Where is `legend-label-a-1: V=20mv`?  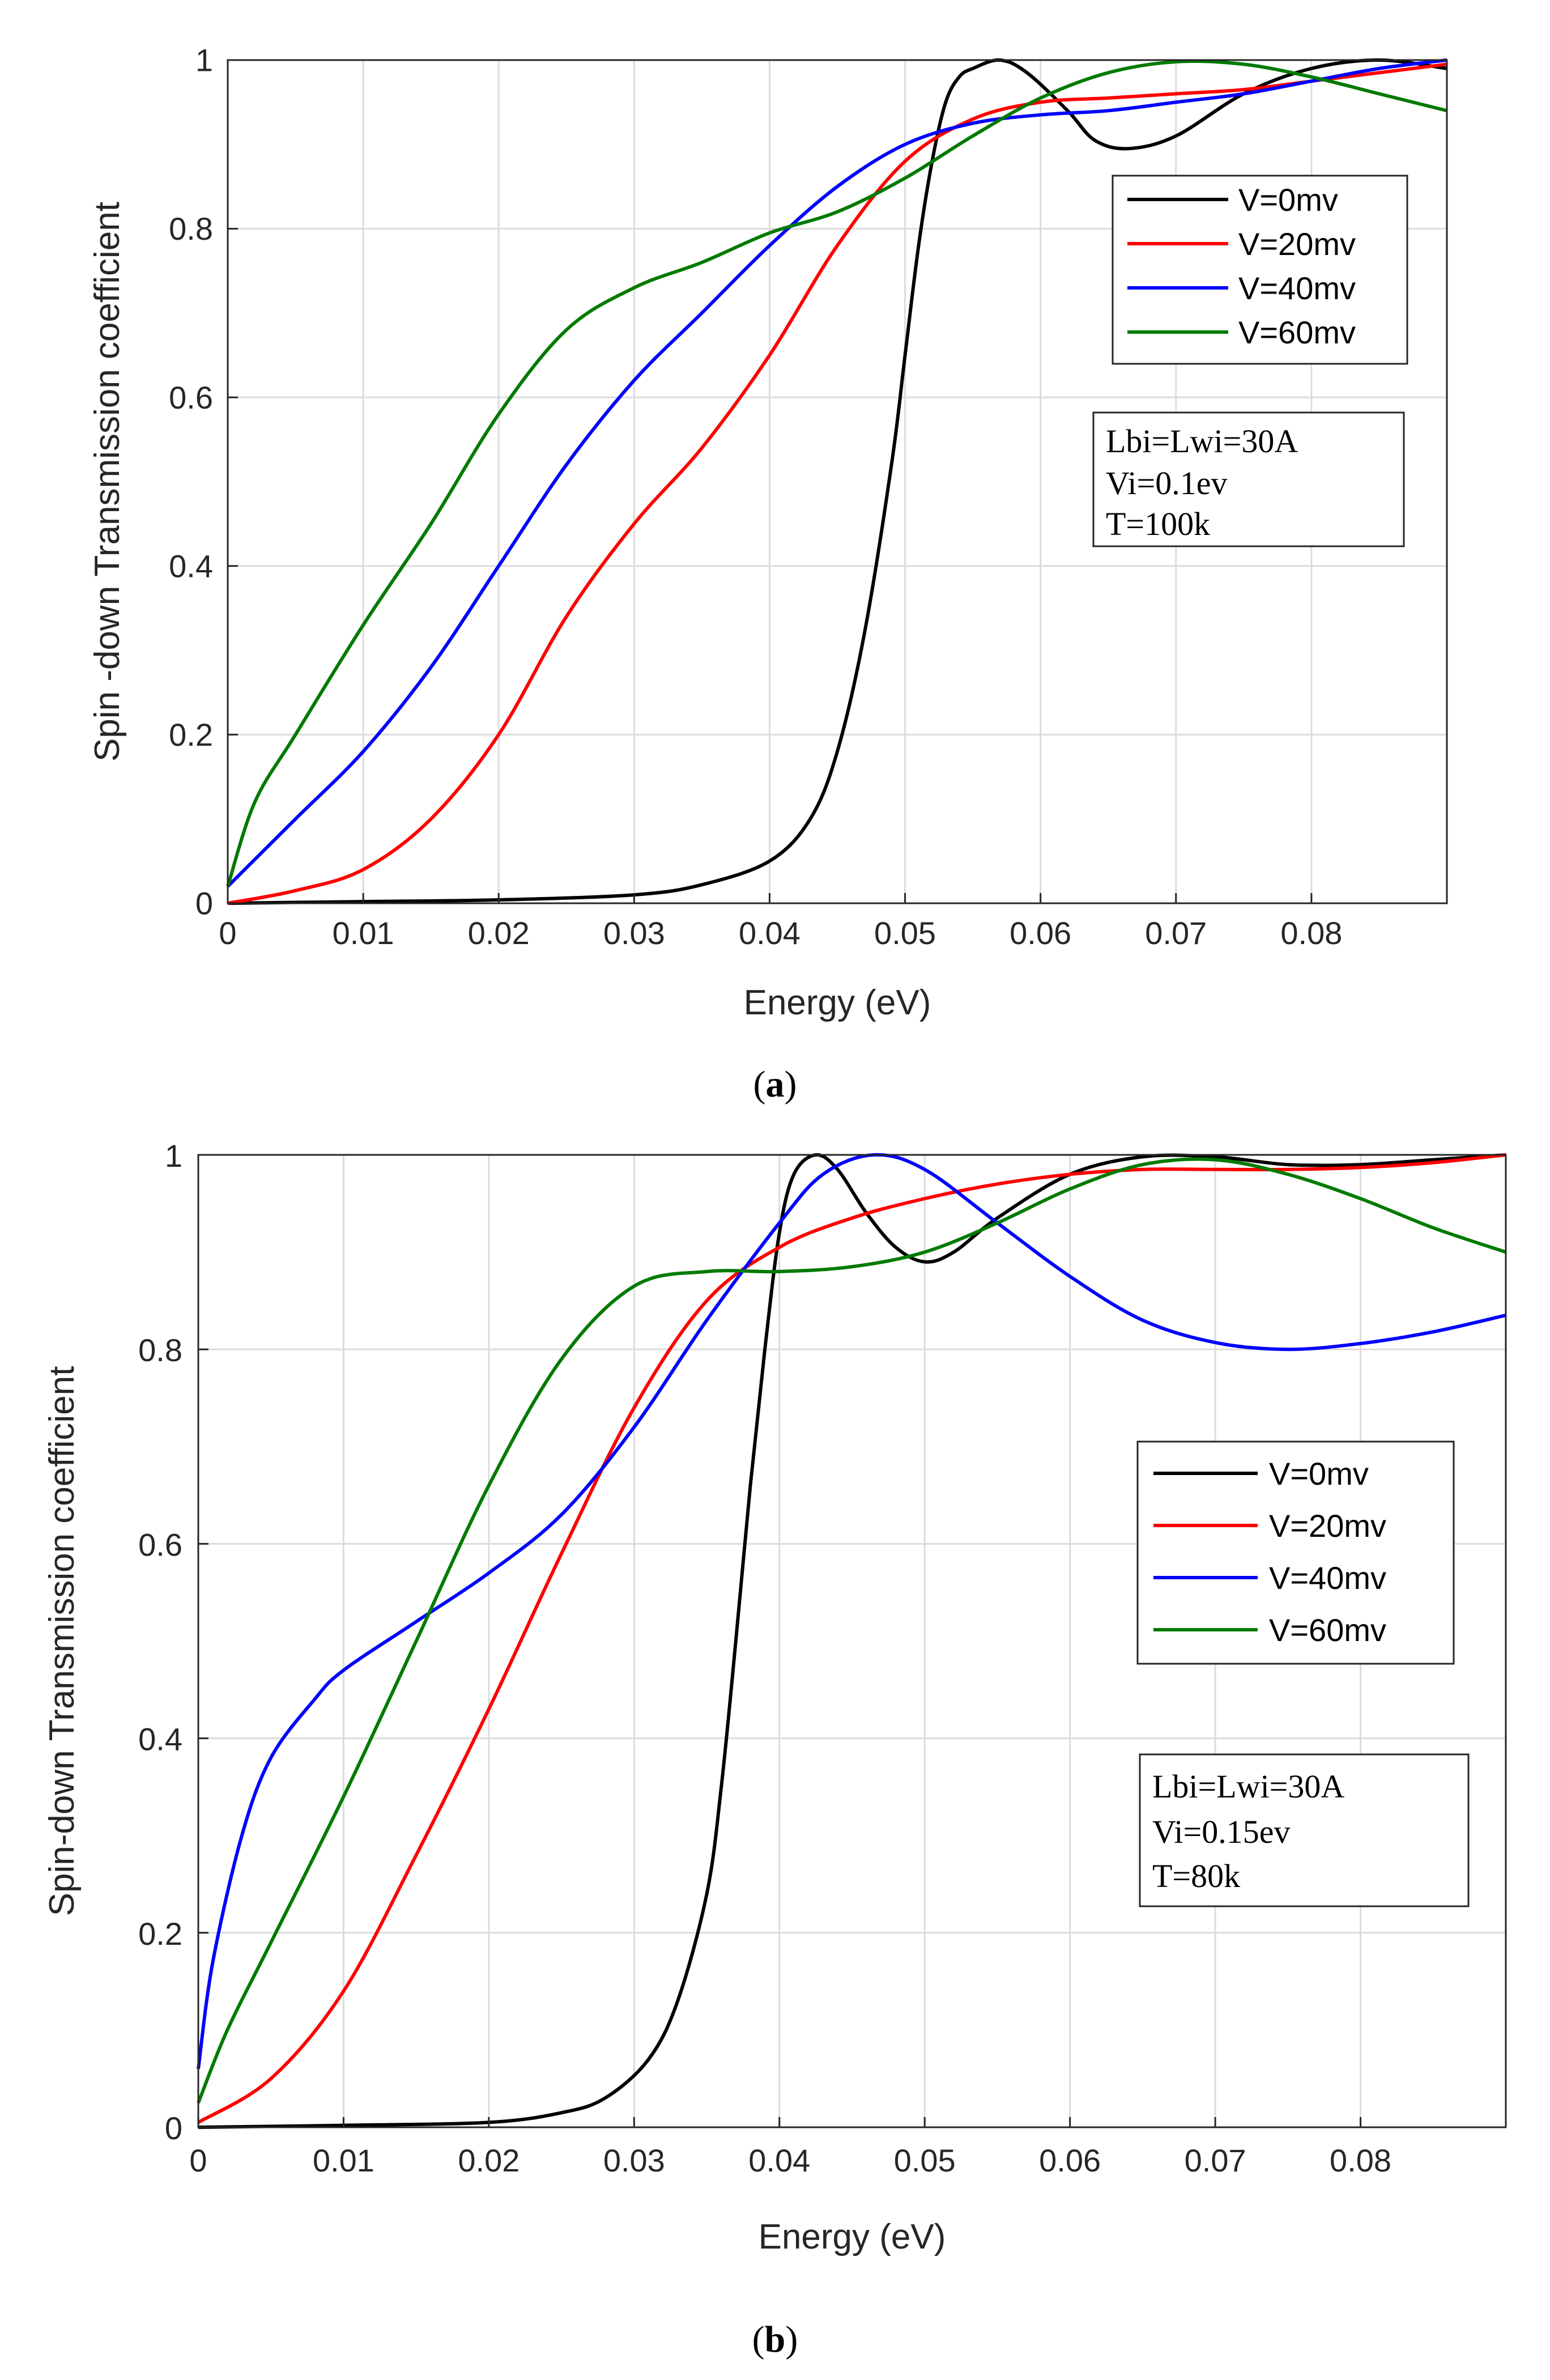 legend-label-a-1: V=20mv is located at coordinates (1297, 244).